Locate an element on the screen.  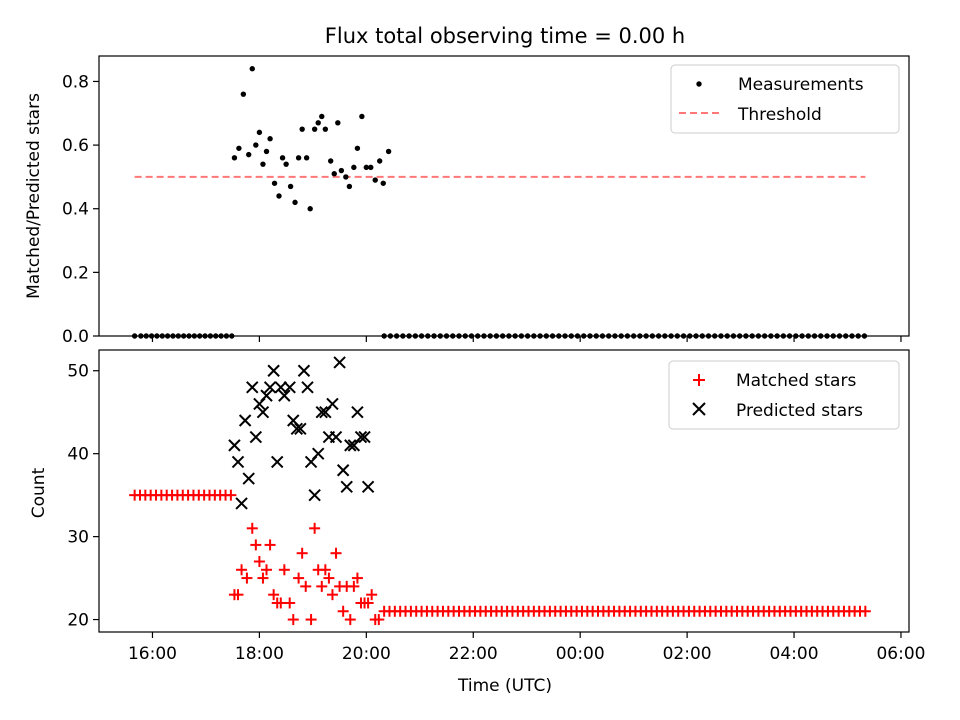
x-ticks-ratio is located at coordinates (526, 339).